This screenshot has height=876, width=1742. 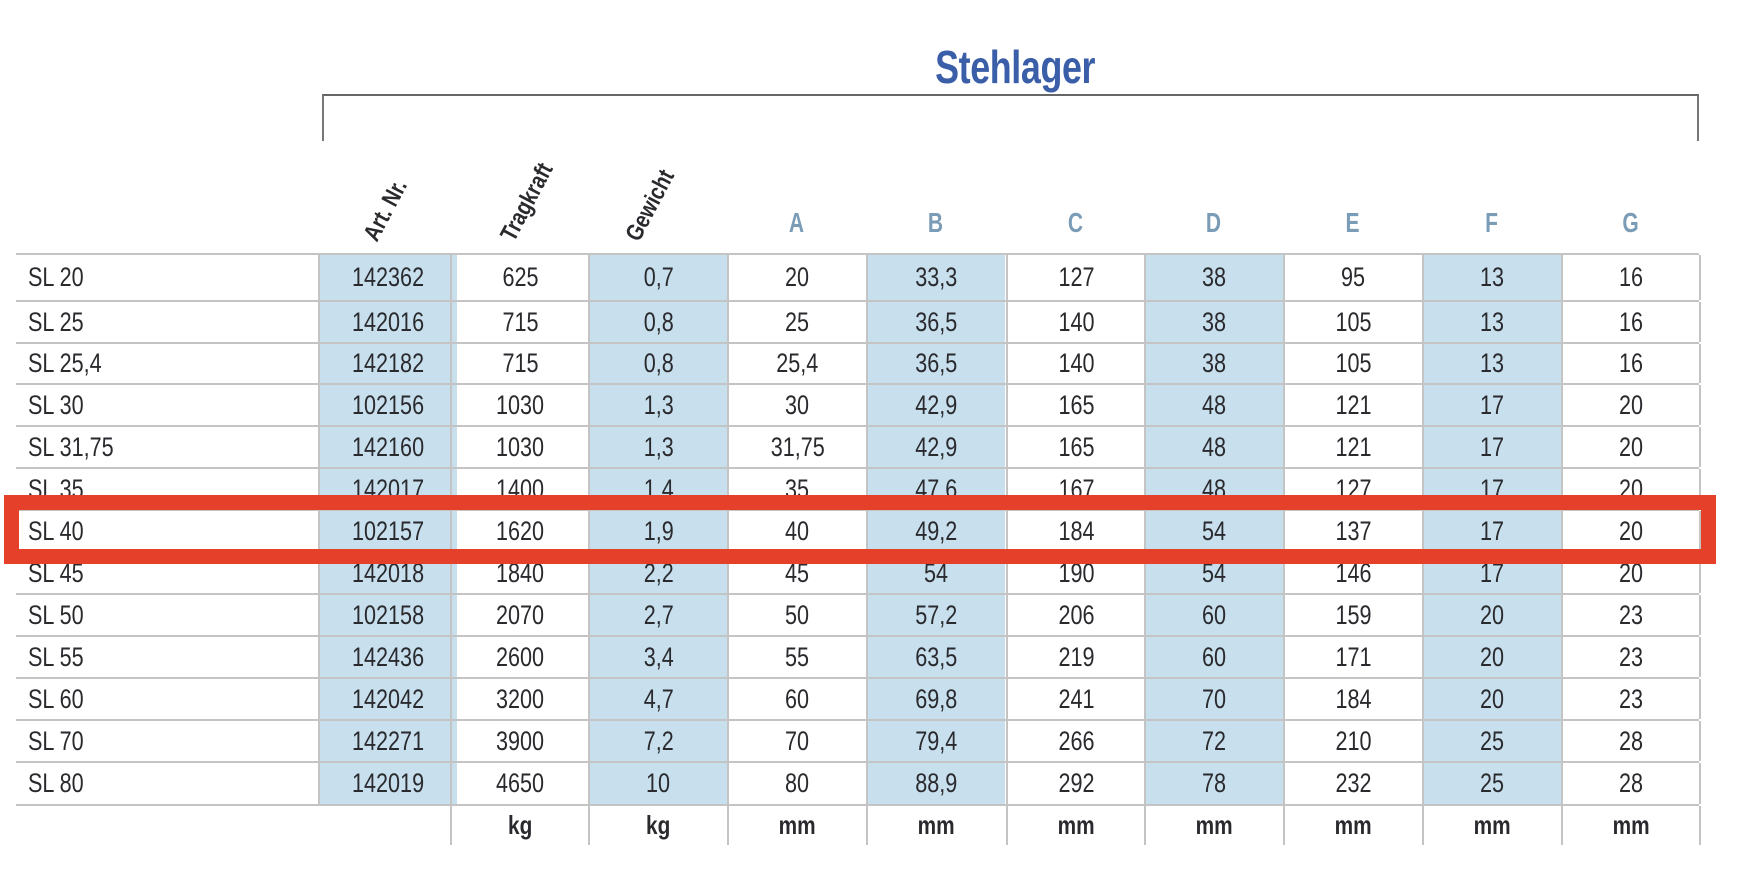 What do you see at coordinates (1352, 277) in the screenshot?
I see `cell-e: 95` at bounding box center [1352, 277].